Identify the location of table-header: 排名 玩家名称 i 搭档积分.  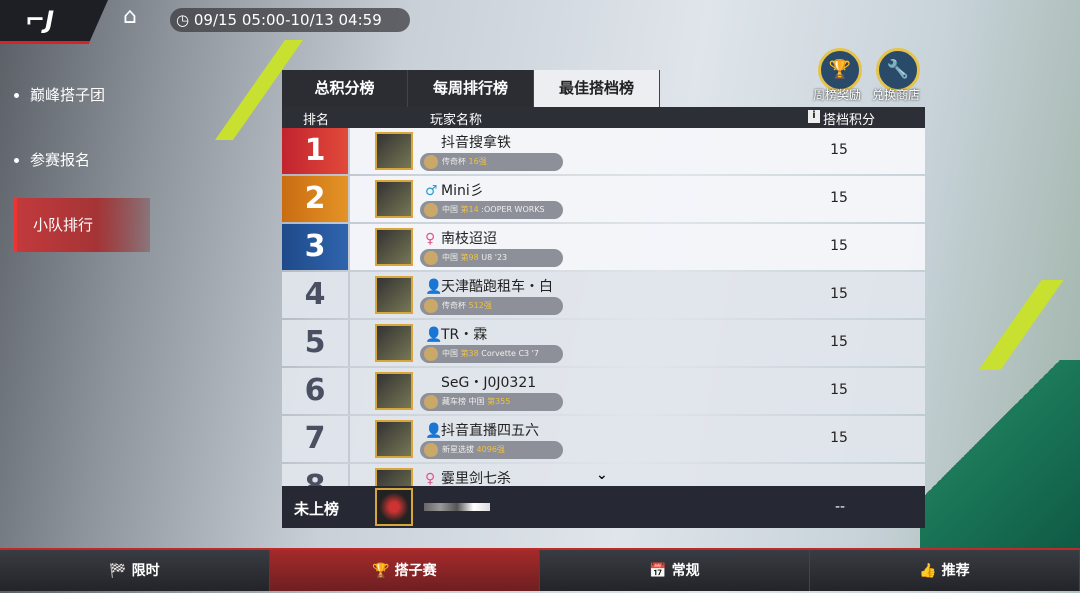
(603, 117).